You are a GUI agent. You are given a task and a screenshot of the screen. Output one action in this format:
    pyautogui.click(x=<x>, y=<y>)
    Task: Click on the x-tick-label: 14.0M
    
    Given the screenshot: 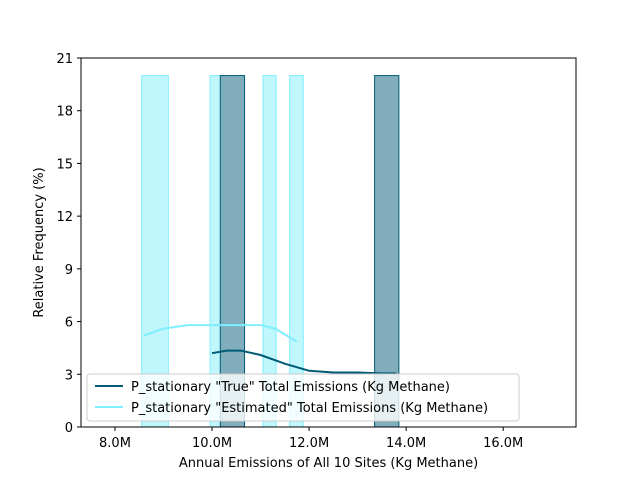 What is the action you would take?
    pyautogui.click(x=406, y=443)
    